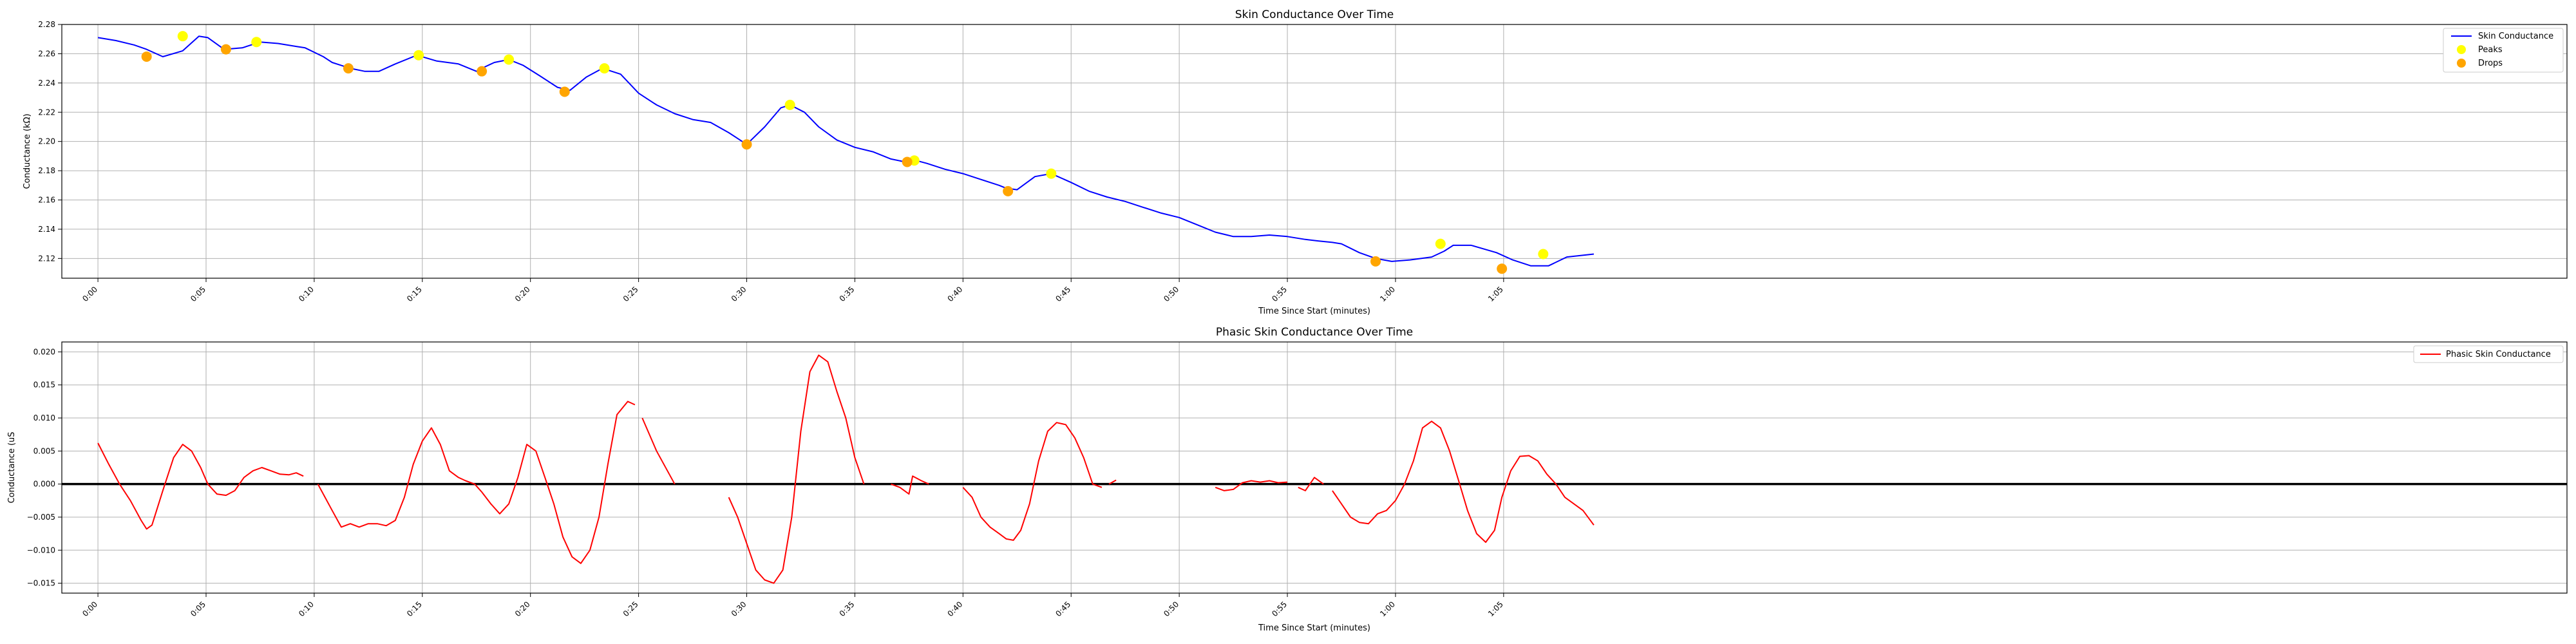 This screenshot has height=644, width=2576. What do you see at coordinates (44, 417) in the screenshot?
I see `y-tick-label: 0.010` at bounding box center [44, 417].